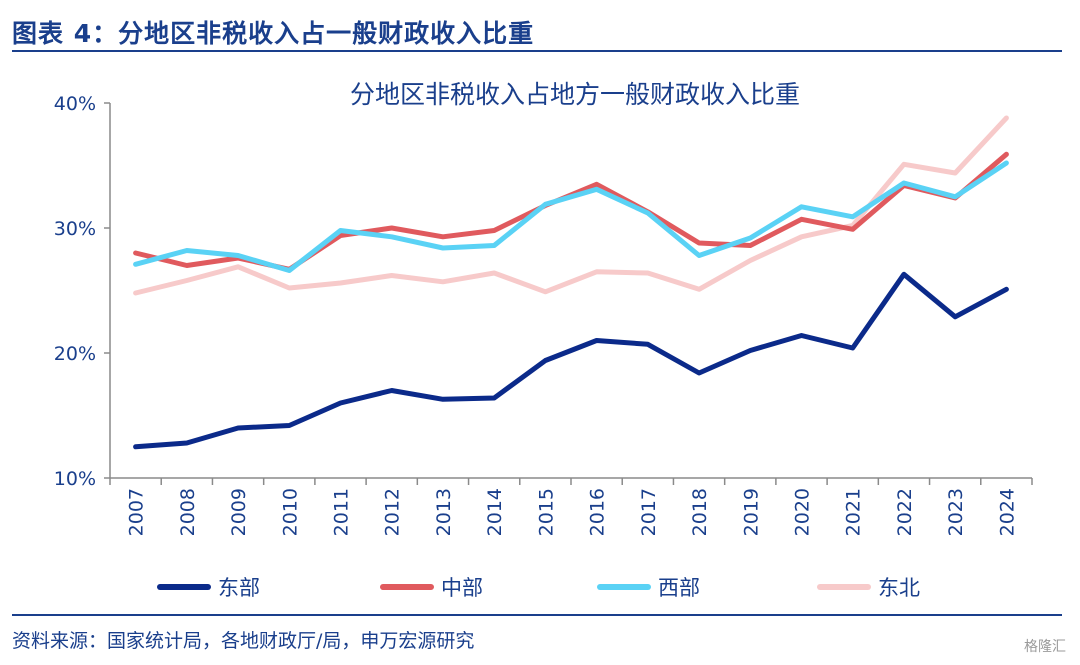 The width and height of the screenshot is (1080, 665). What do you see at coordinates (537, 51) in the screenshot?
I see `top-divider` at bounding box center [537, 51].